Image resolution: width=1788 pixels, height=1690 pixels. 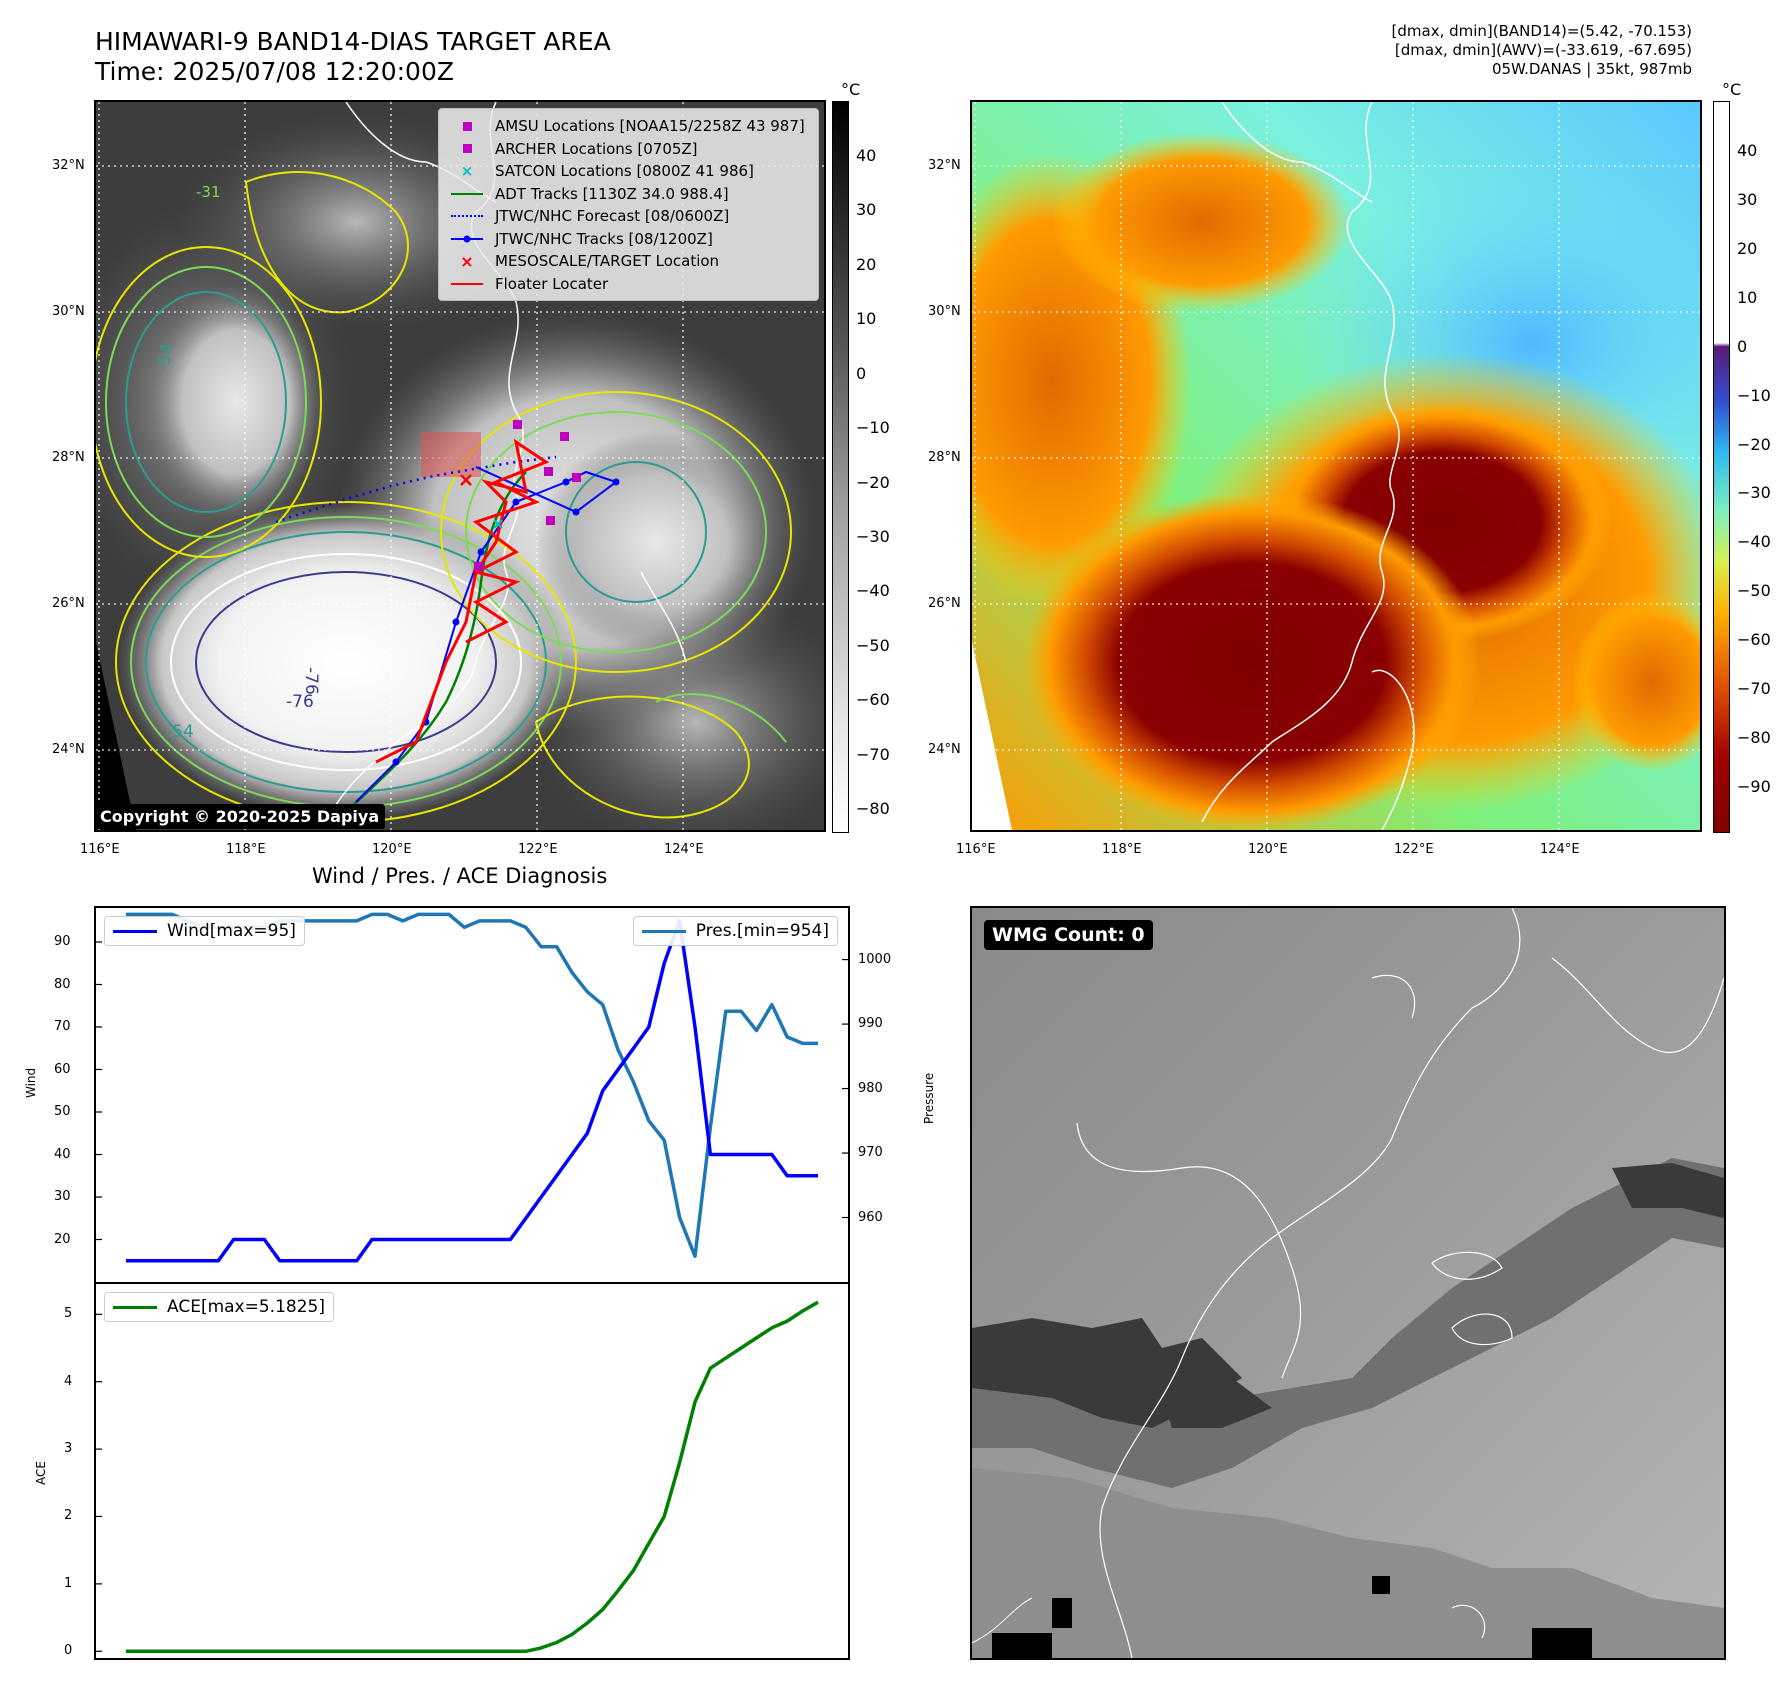 I want to click on legend-label: JTWC/NHC Tracks [08/1200Z], so click(x=604, y=238).